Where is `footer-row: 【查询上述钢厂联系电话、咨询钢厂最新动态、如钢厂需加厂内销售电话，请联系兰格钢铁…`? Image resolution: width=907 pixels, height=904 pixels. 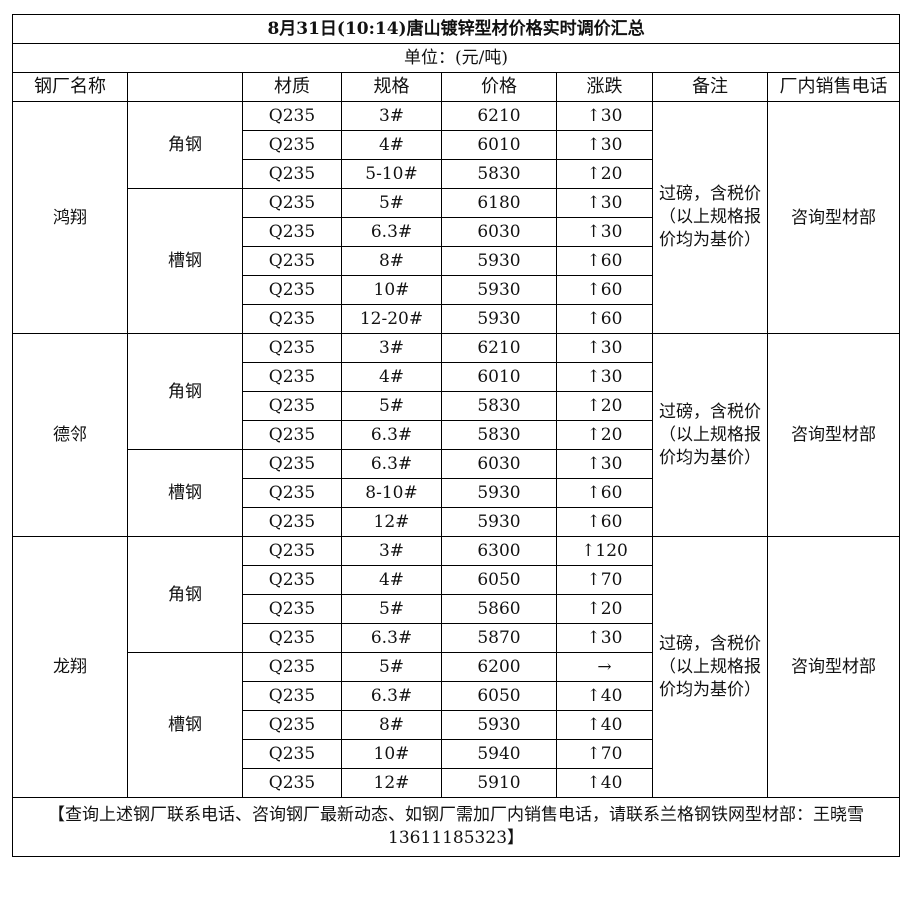 footer-row: 【查询上述钢厂联系电话、咨询钢厂最新动态、如钢厂需加厂内销售电话，请联系兰格钢铁… is located at coordinates (456, 827).